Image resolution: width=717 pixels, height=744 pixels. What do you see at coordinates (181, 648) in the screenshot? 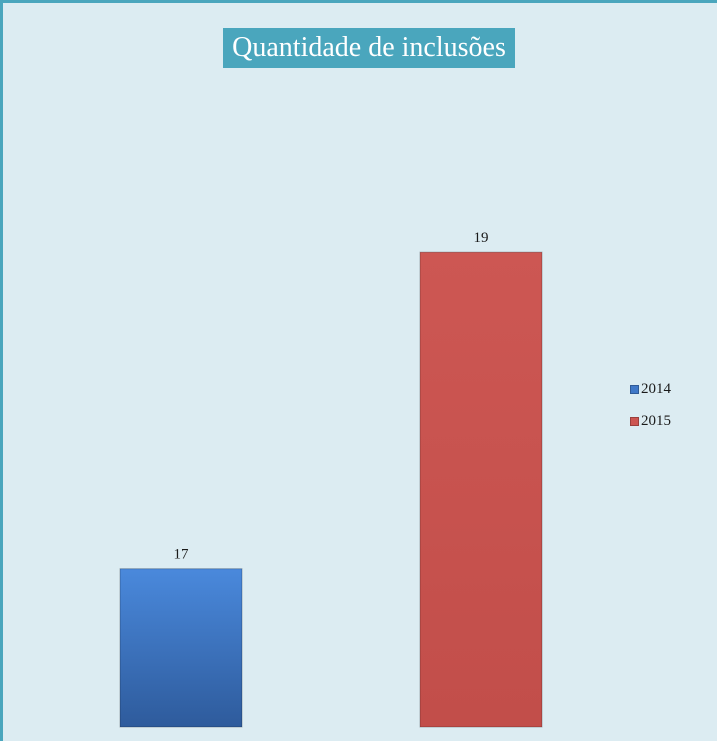
I see `bar-2014` at bounding box center [181, 648].